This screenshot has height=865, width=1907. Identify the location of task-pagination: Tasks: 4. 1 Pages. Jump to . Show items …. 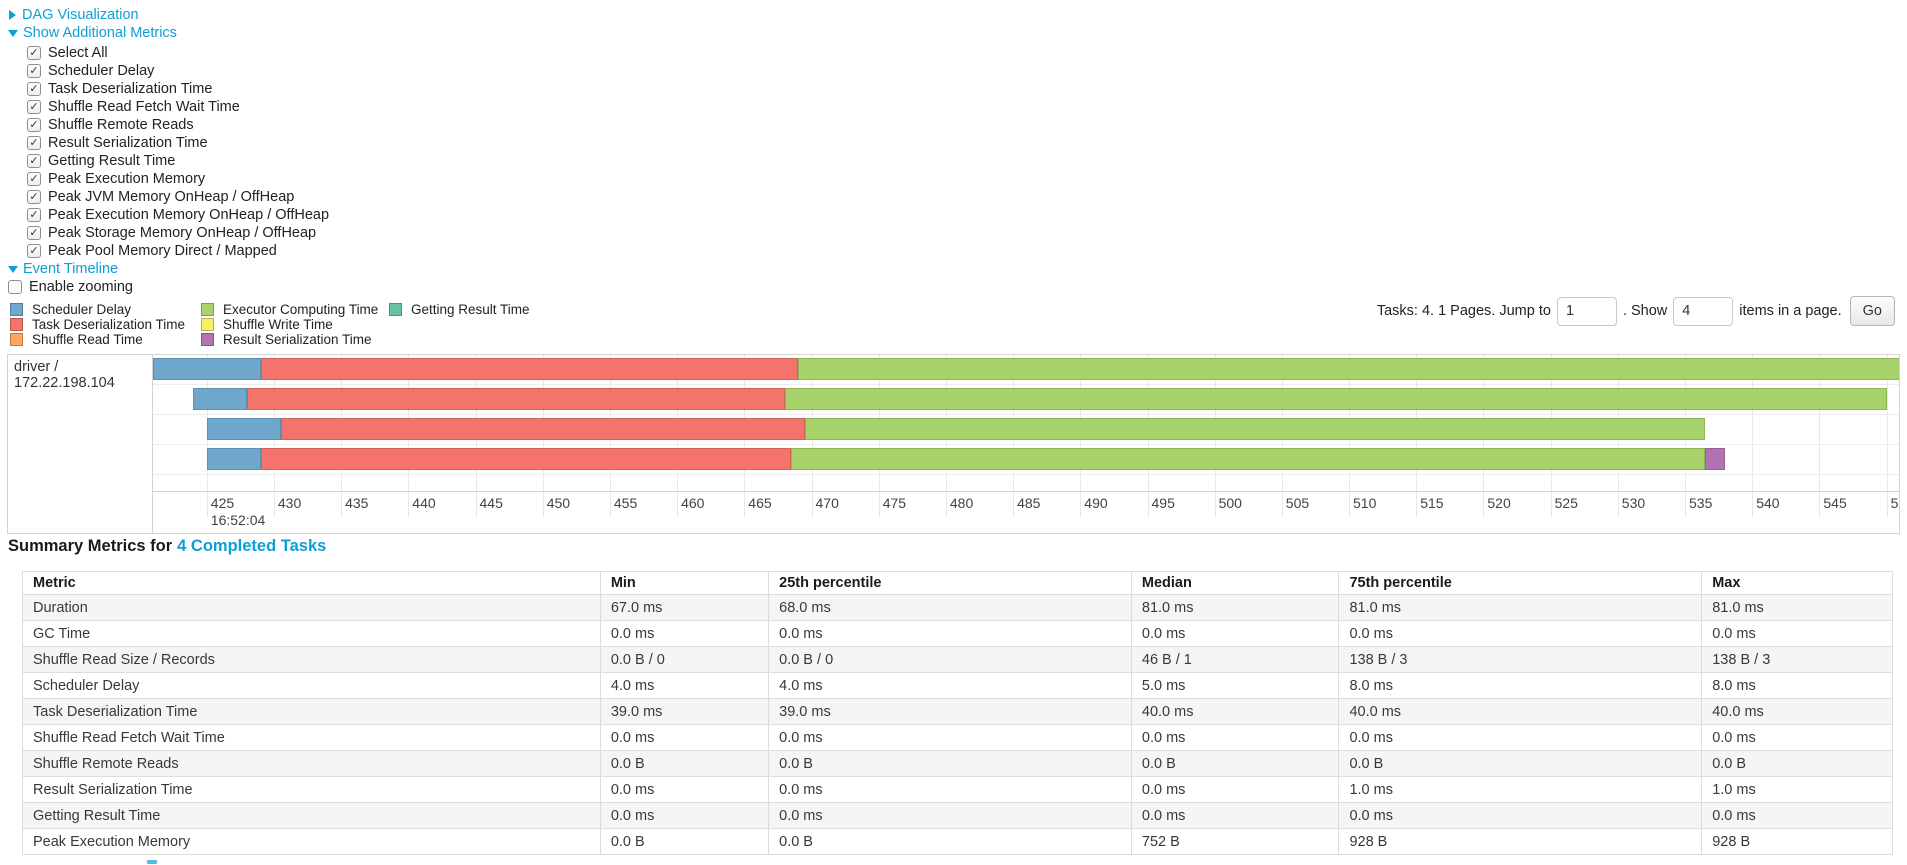
(1636, 311).